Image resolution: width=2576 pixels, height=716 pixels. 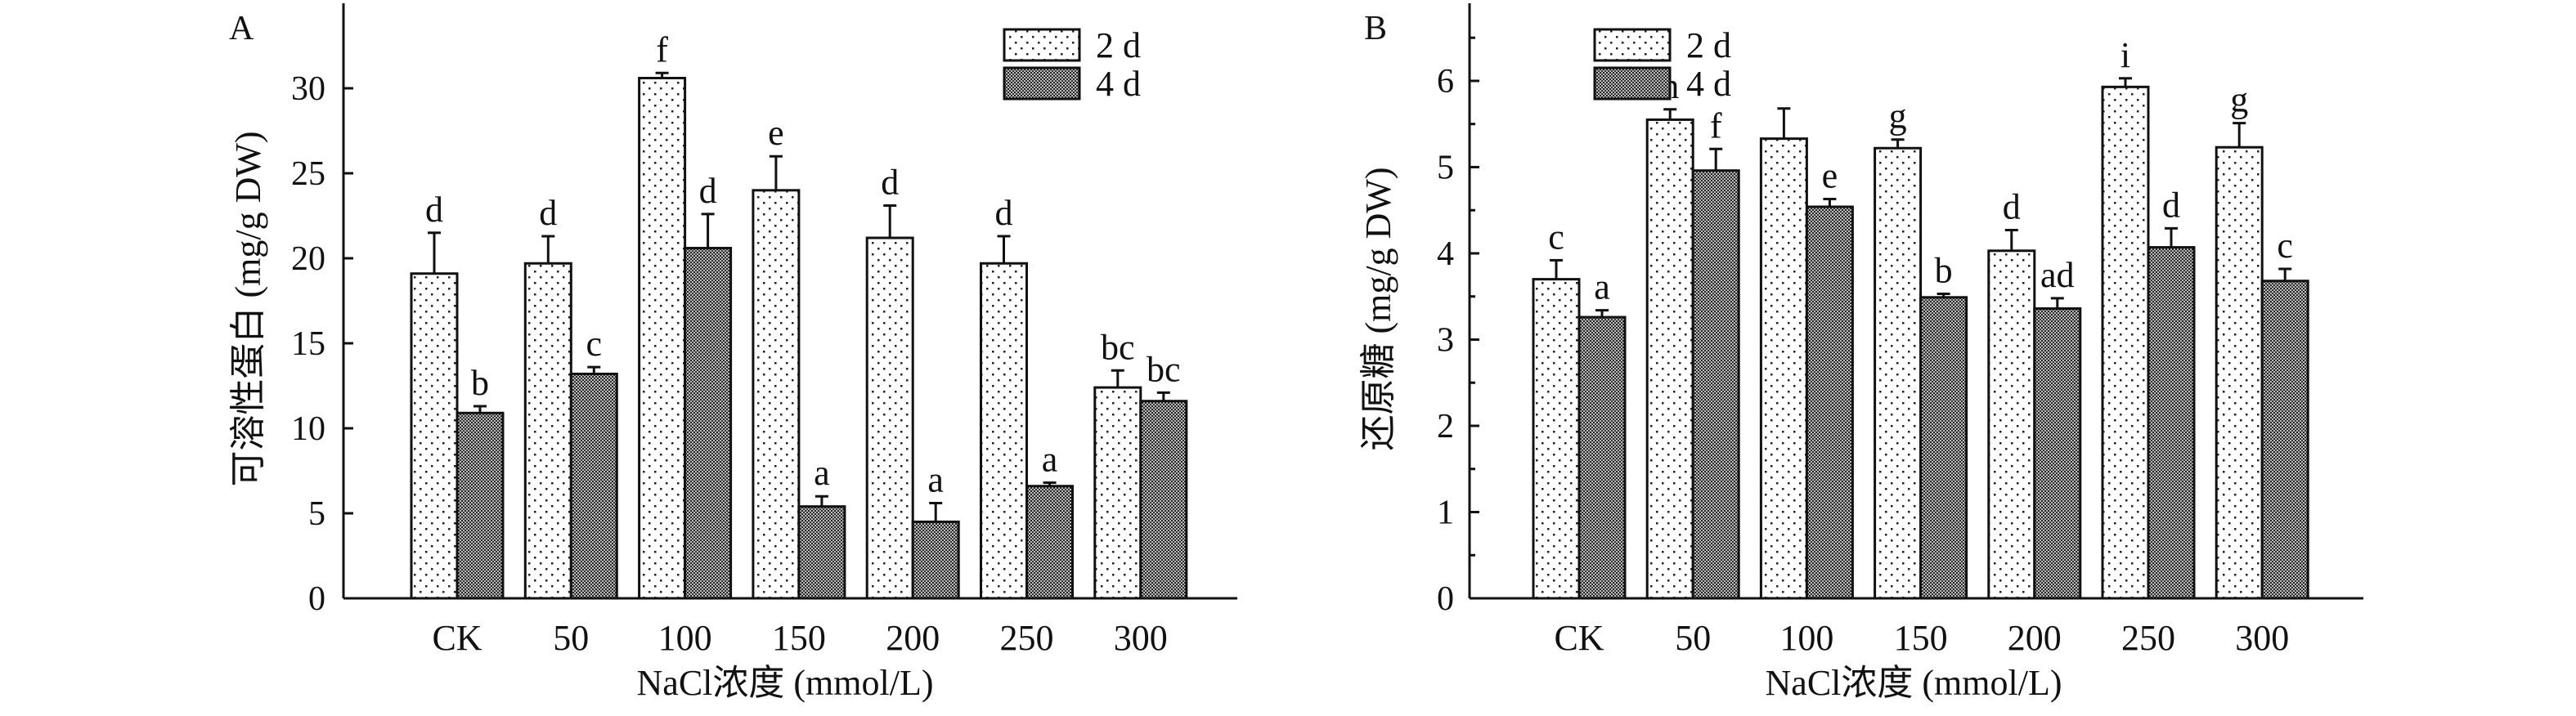 I want to click on y-axis-label: 还原糖 (mg/g DW), so click(x=1378, y=308).